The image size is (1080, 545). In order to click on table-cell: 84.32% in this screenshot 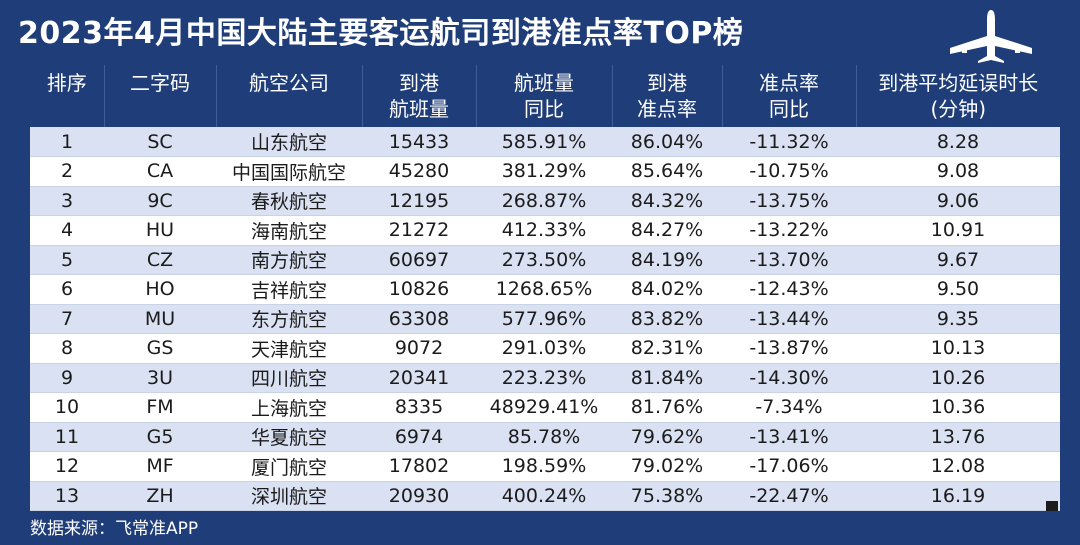, I will do `click(667, 201)`.